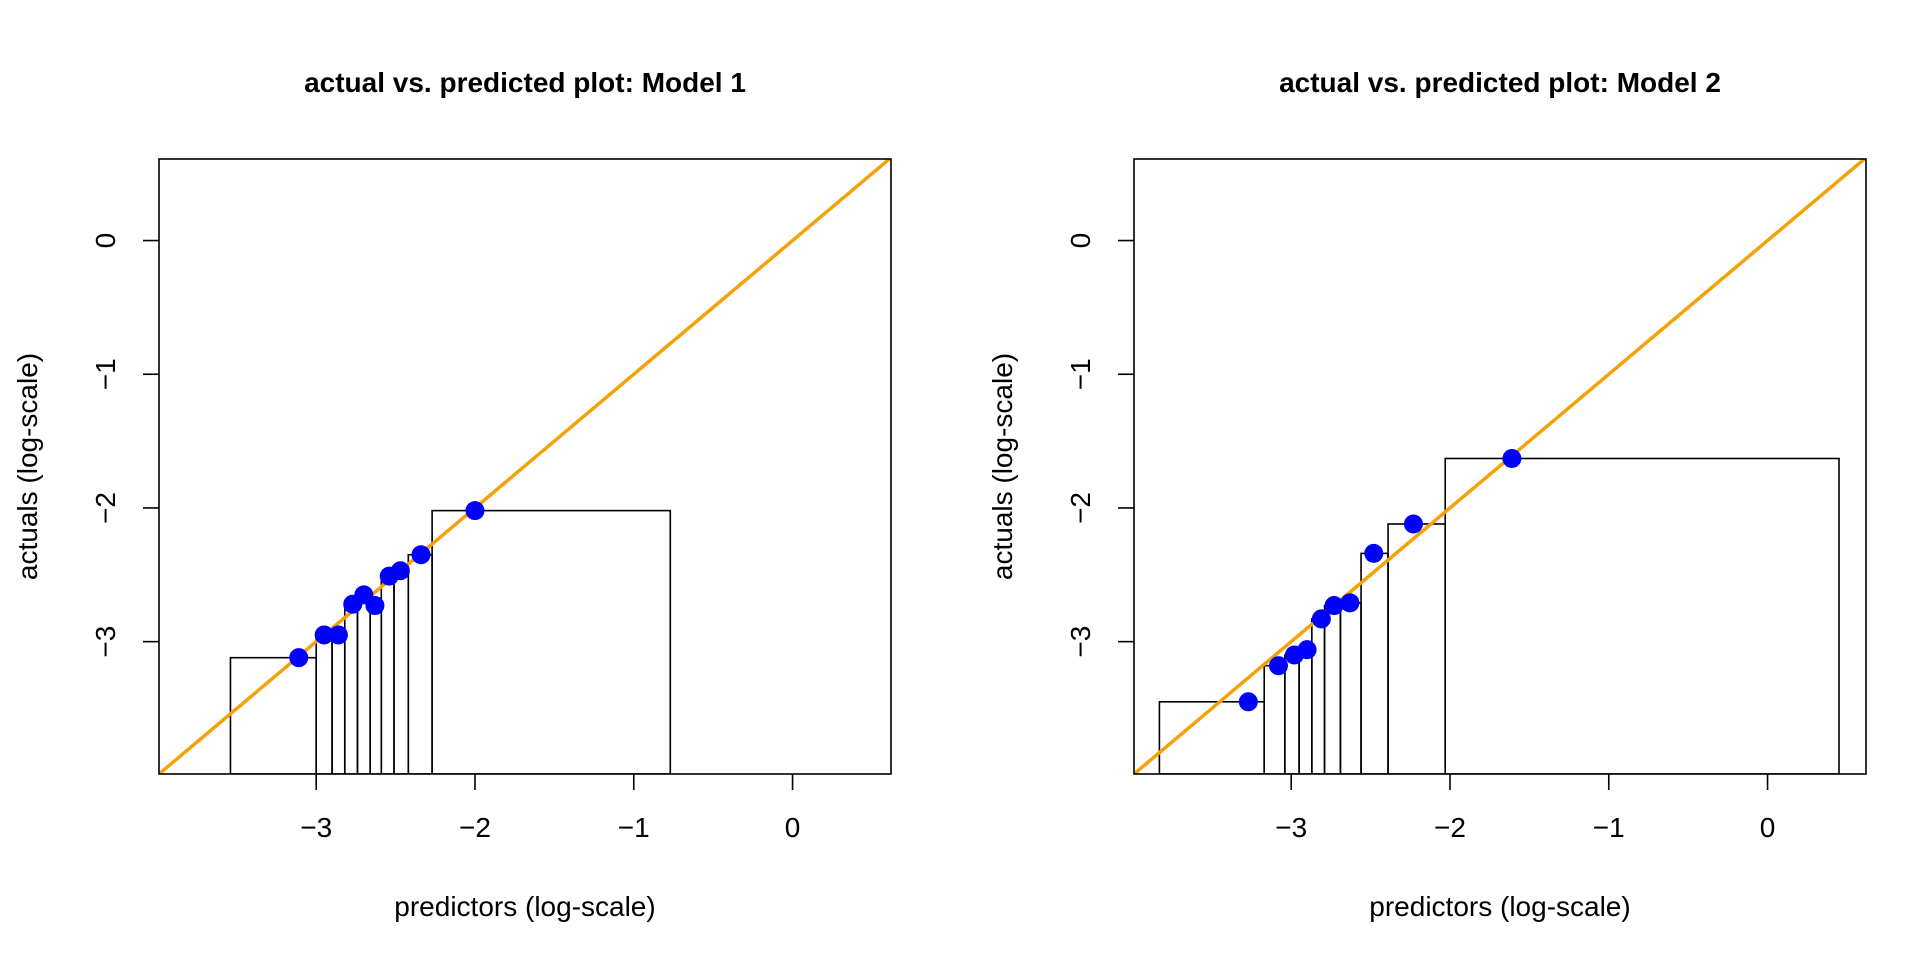 Image resolution: width=1920 pixels, height=960 pixels. I want to click on chart-title: actual vs. predicted plot: Model 1, so click(525, 82).